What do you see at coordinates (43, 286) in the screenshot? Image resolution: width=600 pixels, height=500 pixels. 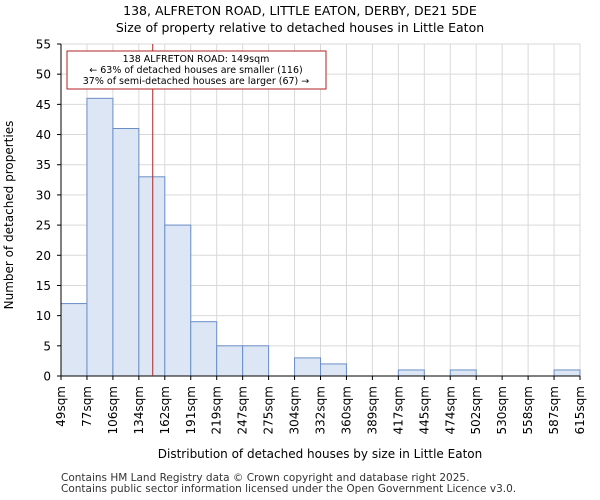 I see `y-tick-label: 15` at bounding box center [43, 286].